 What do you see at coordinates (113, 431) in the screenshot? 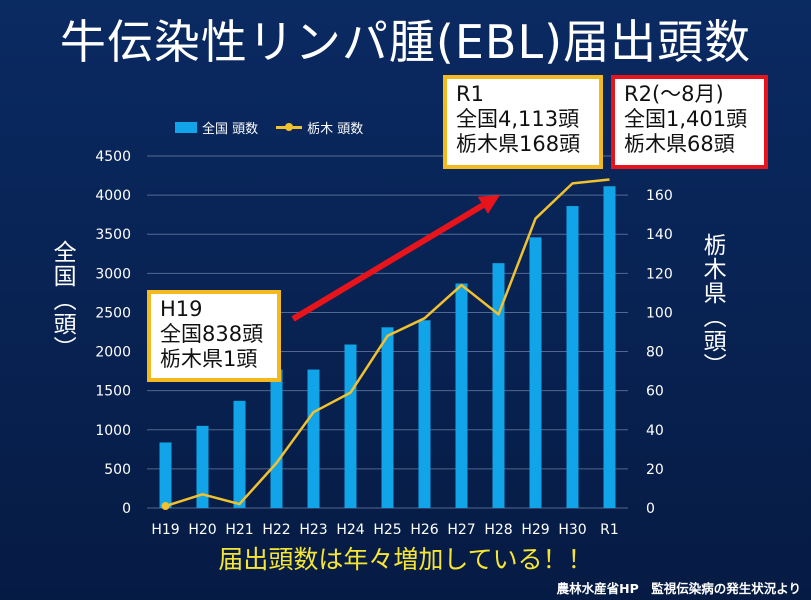
I see `left-axis-tick: 1000` at bounding box center [113, 431].